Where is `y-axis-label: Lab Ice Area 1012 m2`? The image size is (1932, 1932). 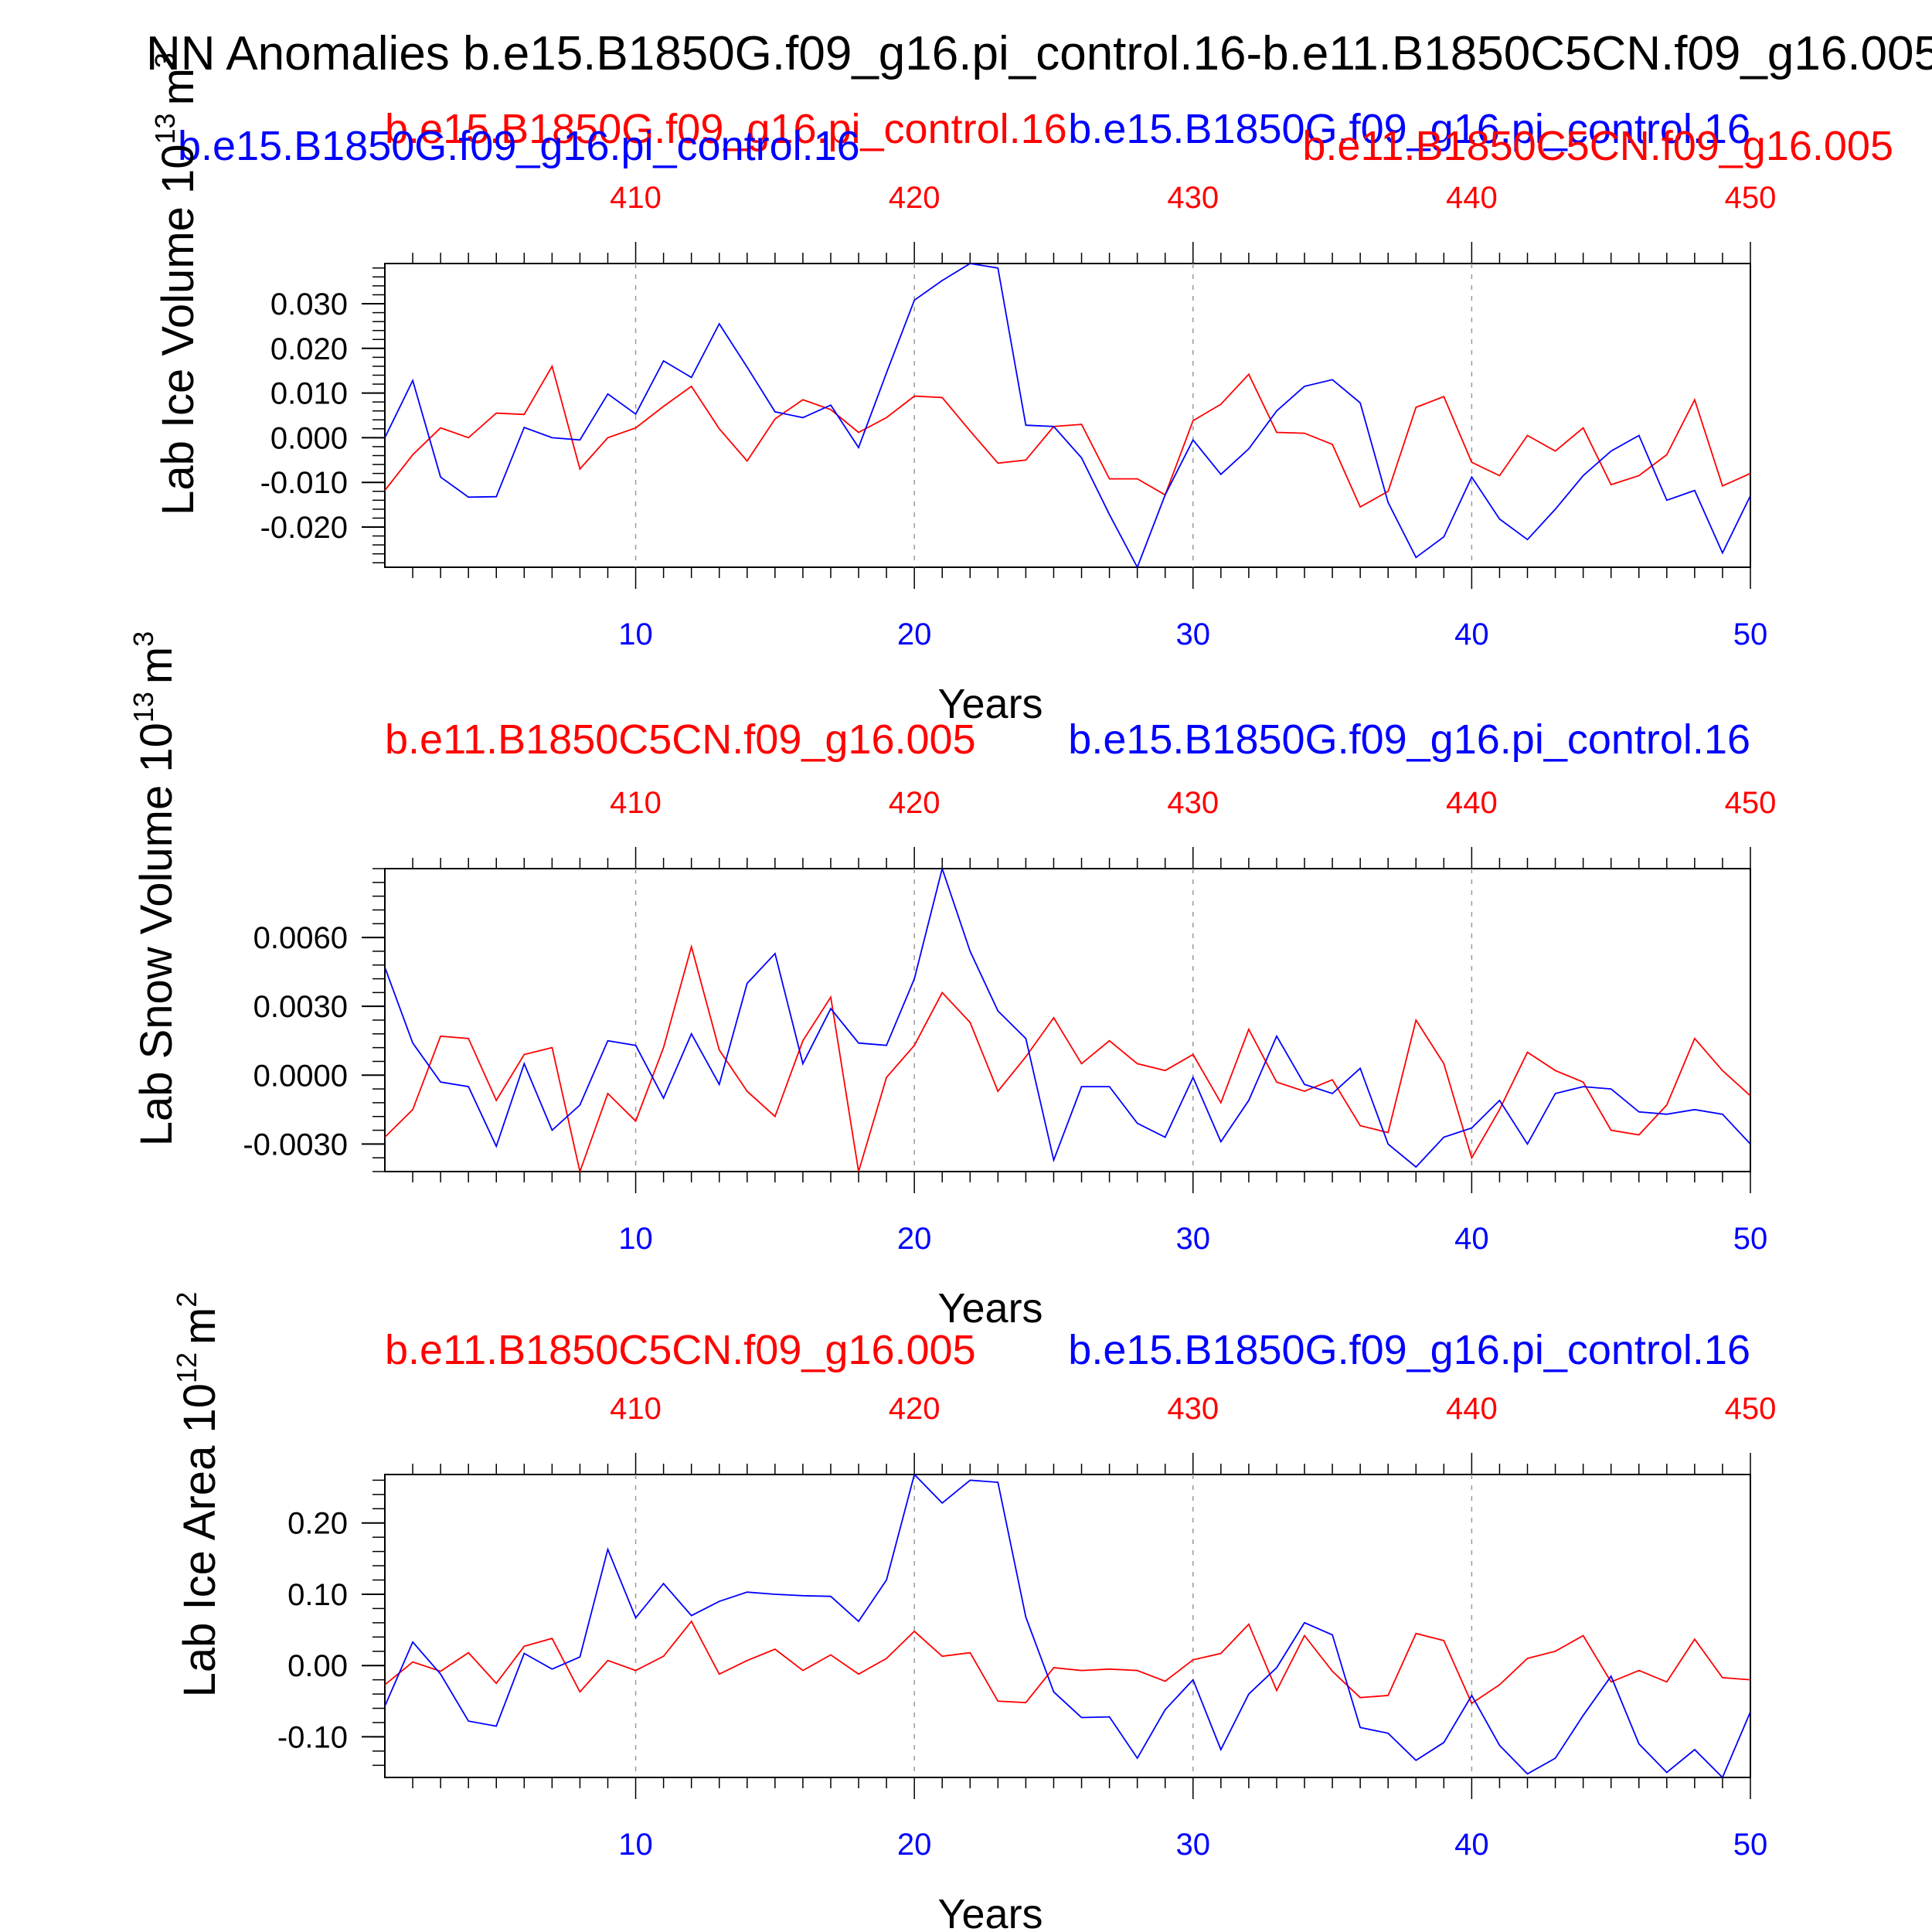
y-axis-label: Lab Ice Area 1012 m2 is located at coordinates (198, 1495).